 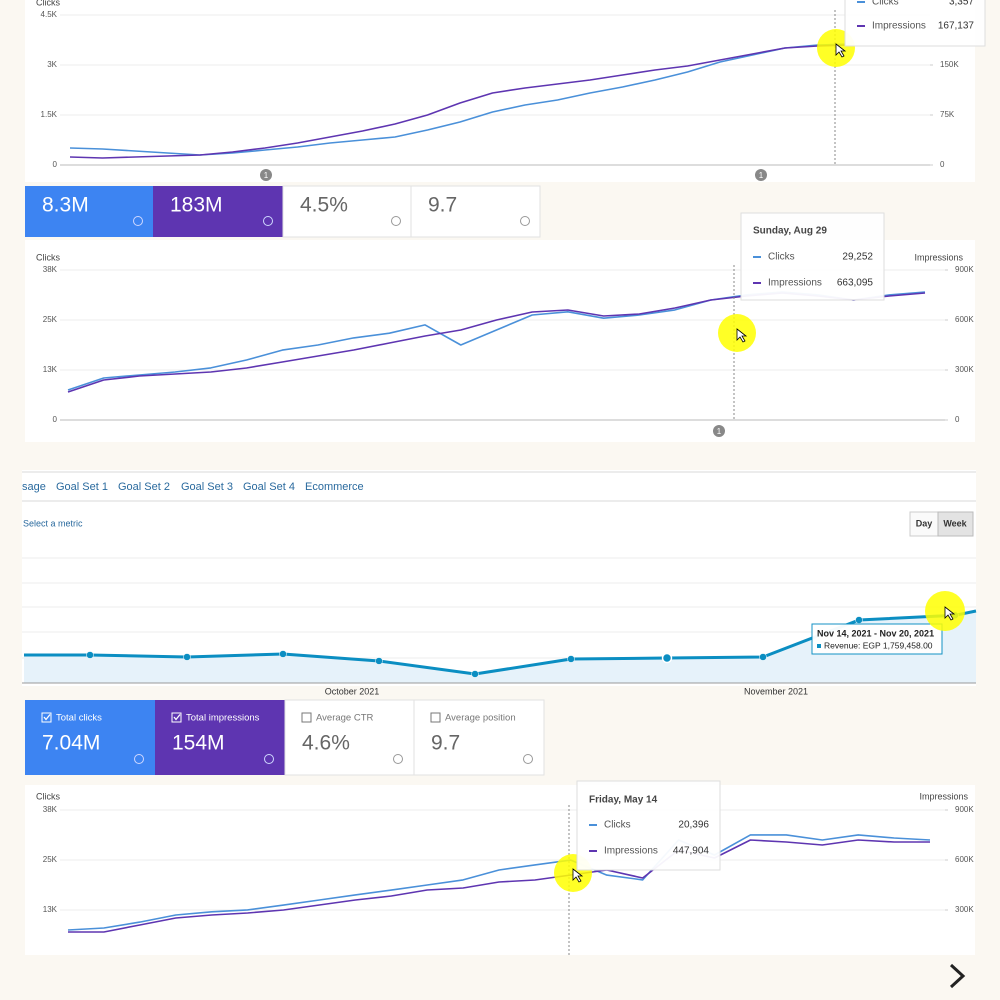 What do you see at coordinates (196, 205) in the screenshot?
I see `scorecard-value: 183M` at bounding box center [196, 205].